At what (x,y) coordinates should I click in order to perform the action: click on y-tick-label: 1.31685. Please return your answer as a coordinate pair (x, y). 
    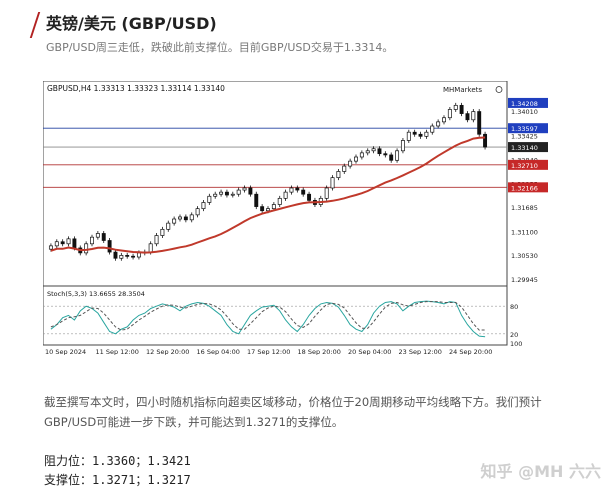
    Looking at the image, I should click on (524, 208).